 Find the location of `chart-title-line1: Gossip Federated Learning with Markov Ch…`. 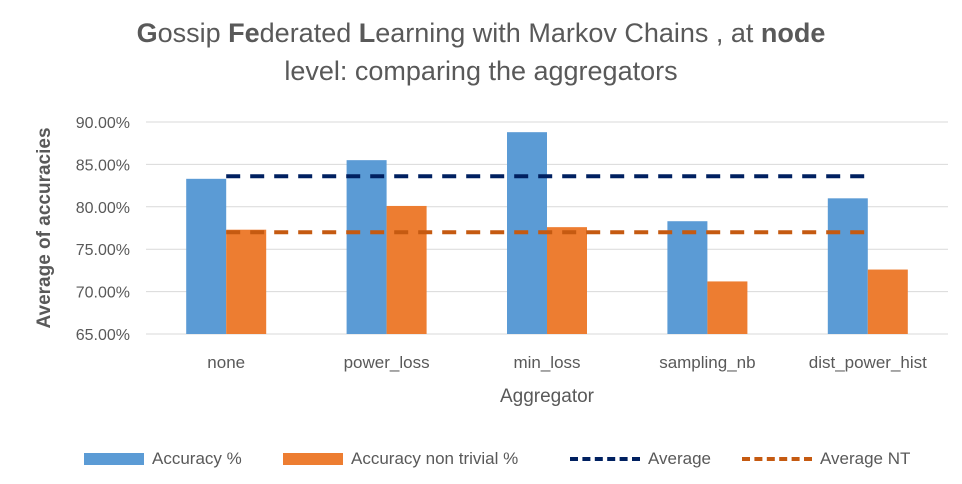

chart-title-line1: Gossip Federated Learning with Markov Ch… is located at coordinates (481, 33).